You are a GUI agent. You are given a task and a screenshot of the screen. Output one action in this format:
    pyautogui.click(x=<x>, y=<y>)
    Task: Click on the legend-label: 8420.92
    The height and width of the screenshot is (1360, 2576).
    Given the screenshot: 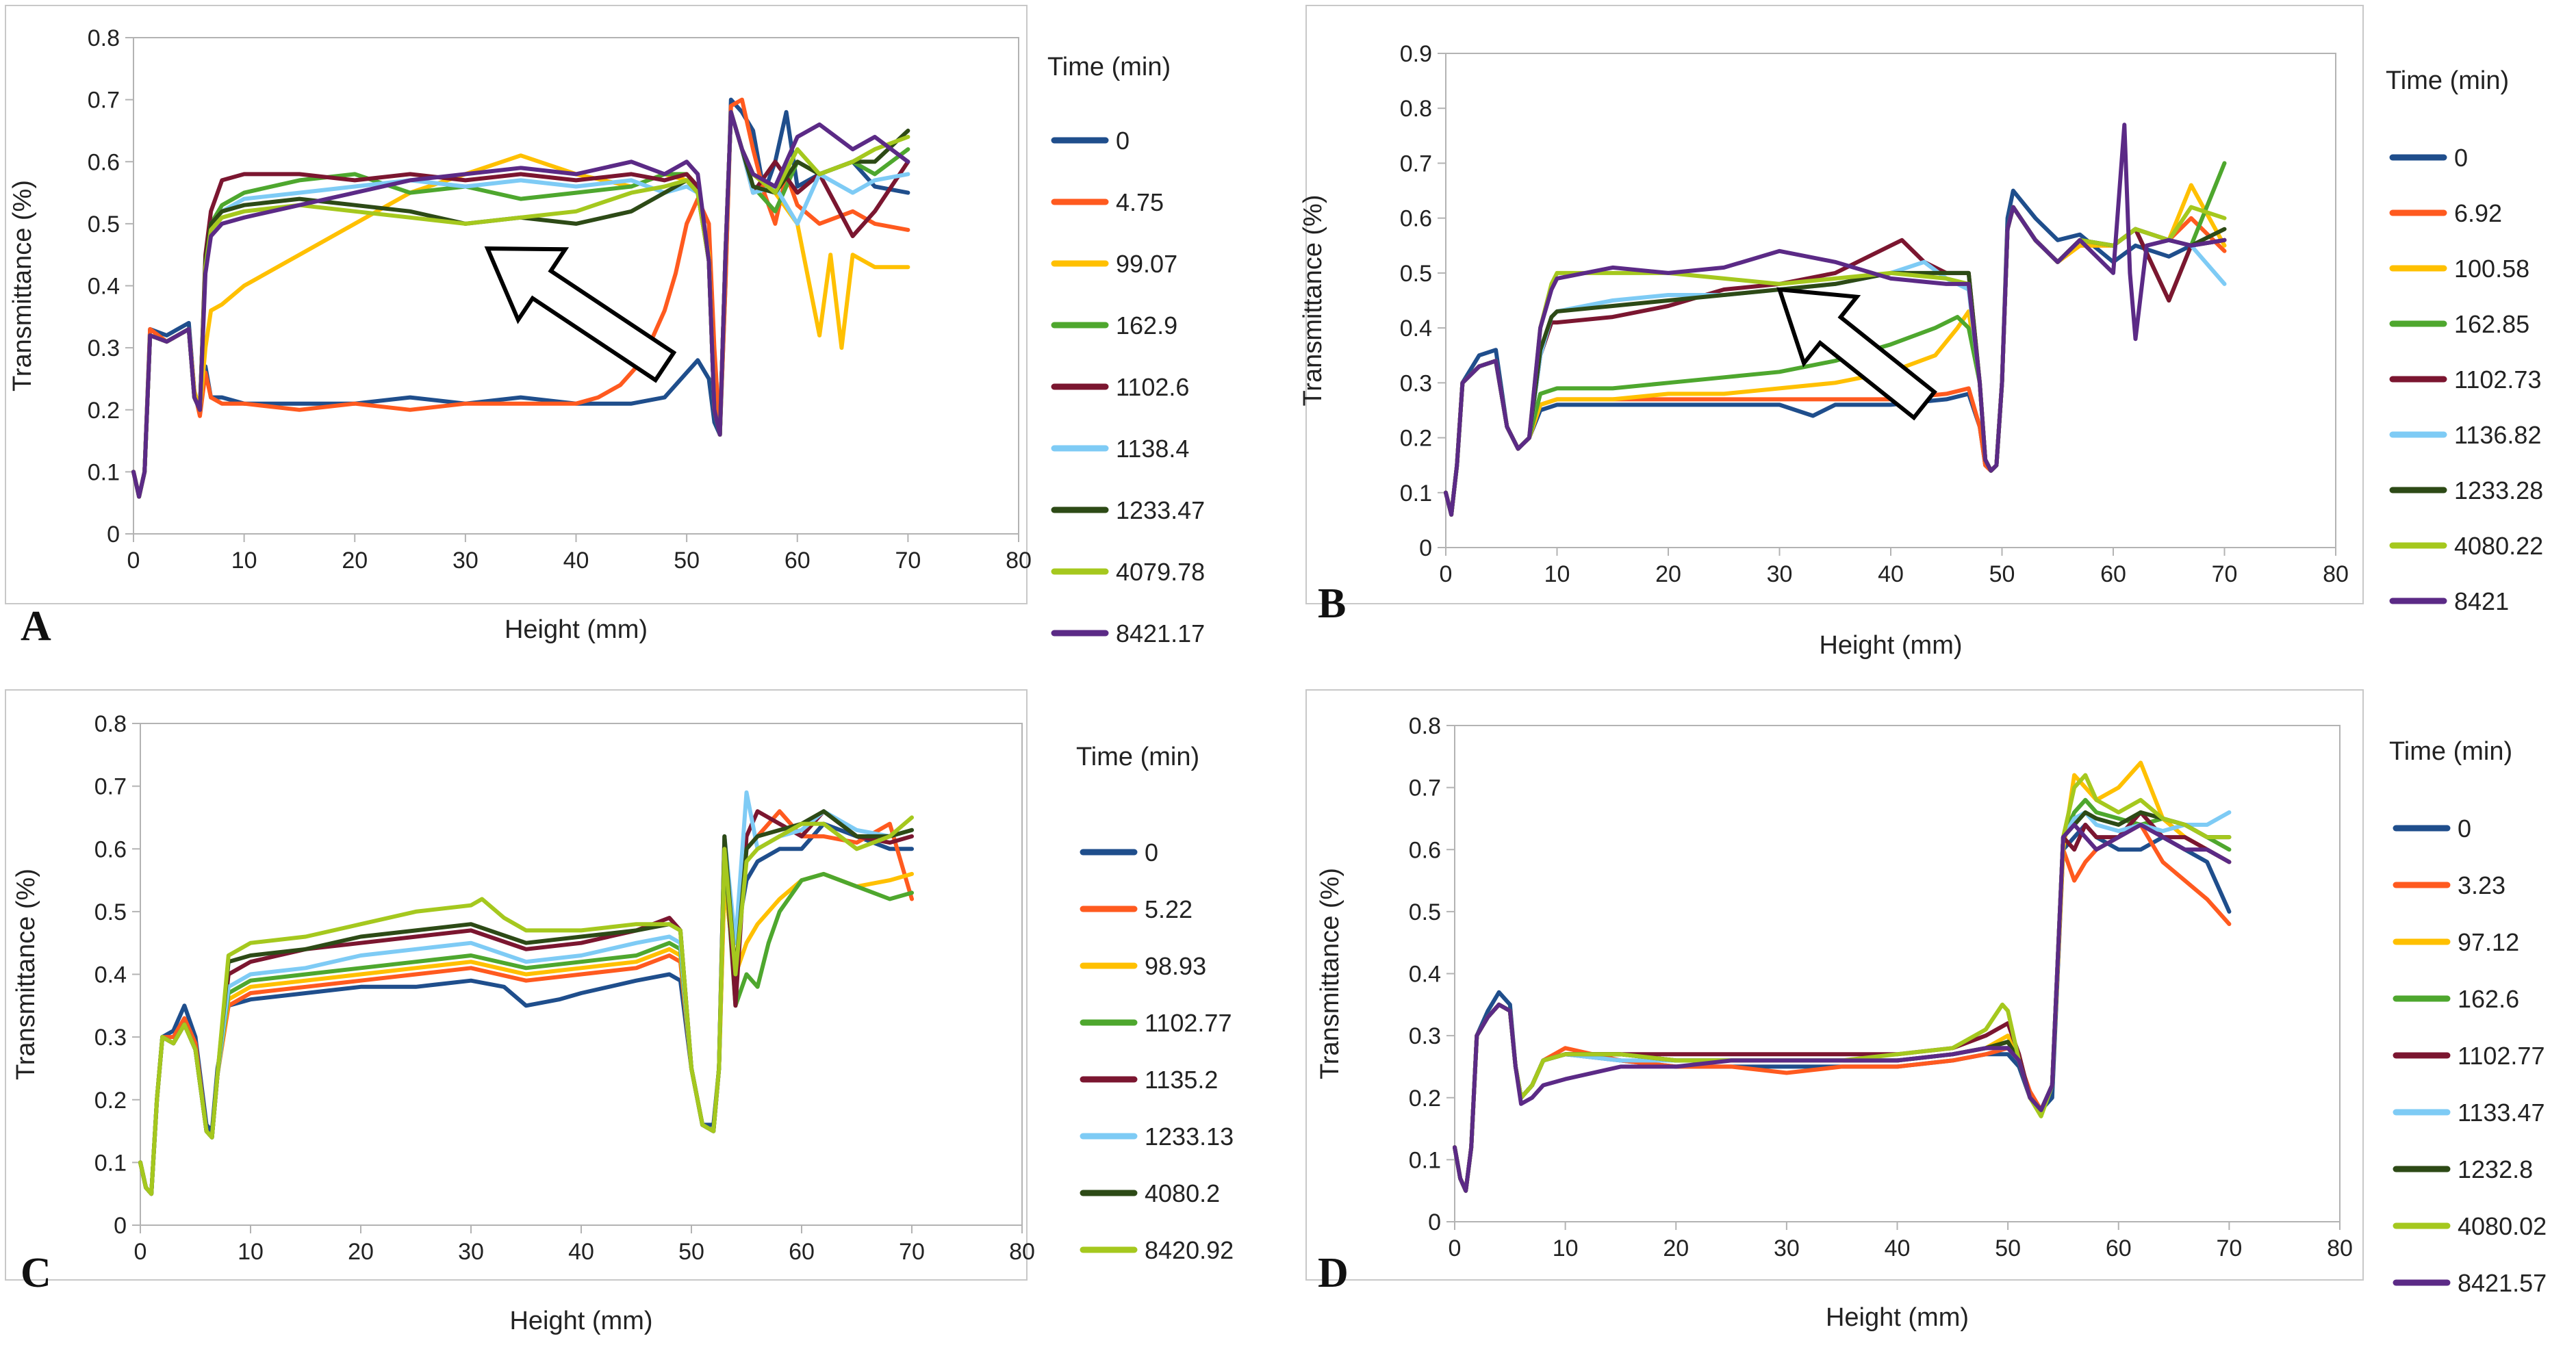 What is the action you would take?
    pyautogui.click(x=1189, y=1250)
    